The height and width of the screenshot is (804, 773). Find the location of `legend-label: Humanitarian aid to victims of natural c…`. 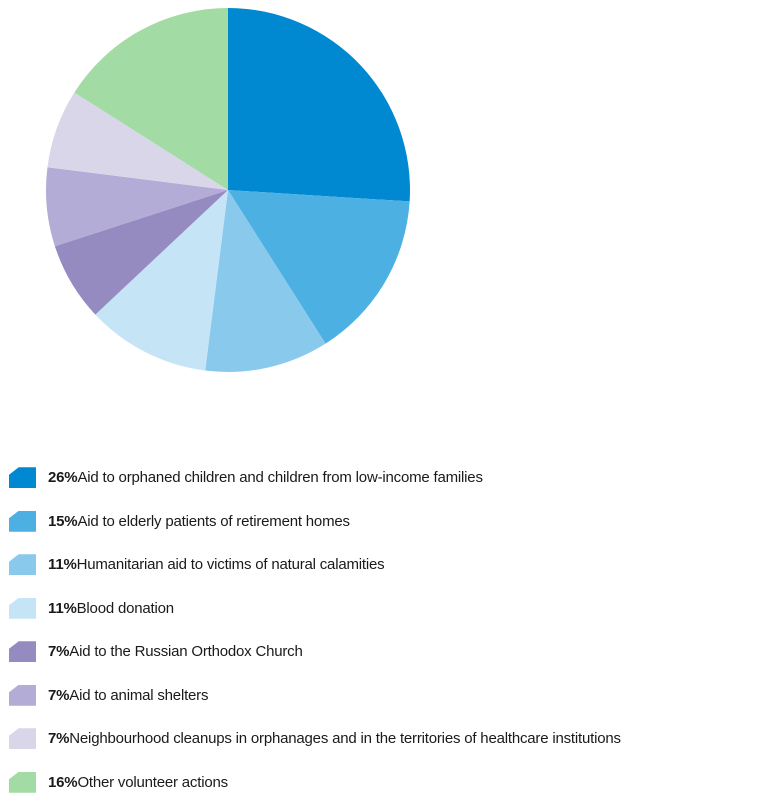

legend-label: Humanitarian aid to victims of natural c… is located at coordinates (231, 564).